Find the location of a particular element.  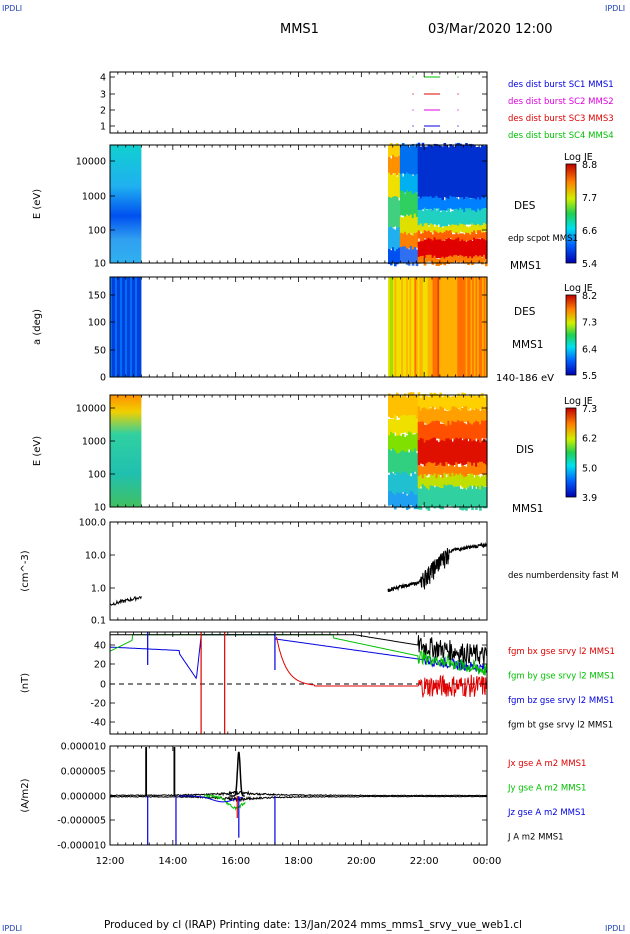

sc-label-des-energy: MMS1 is located at coordinates (525, 266).